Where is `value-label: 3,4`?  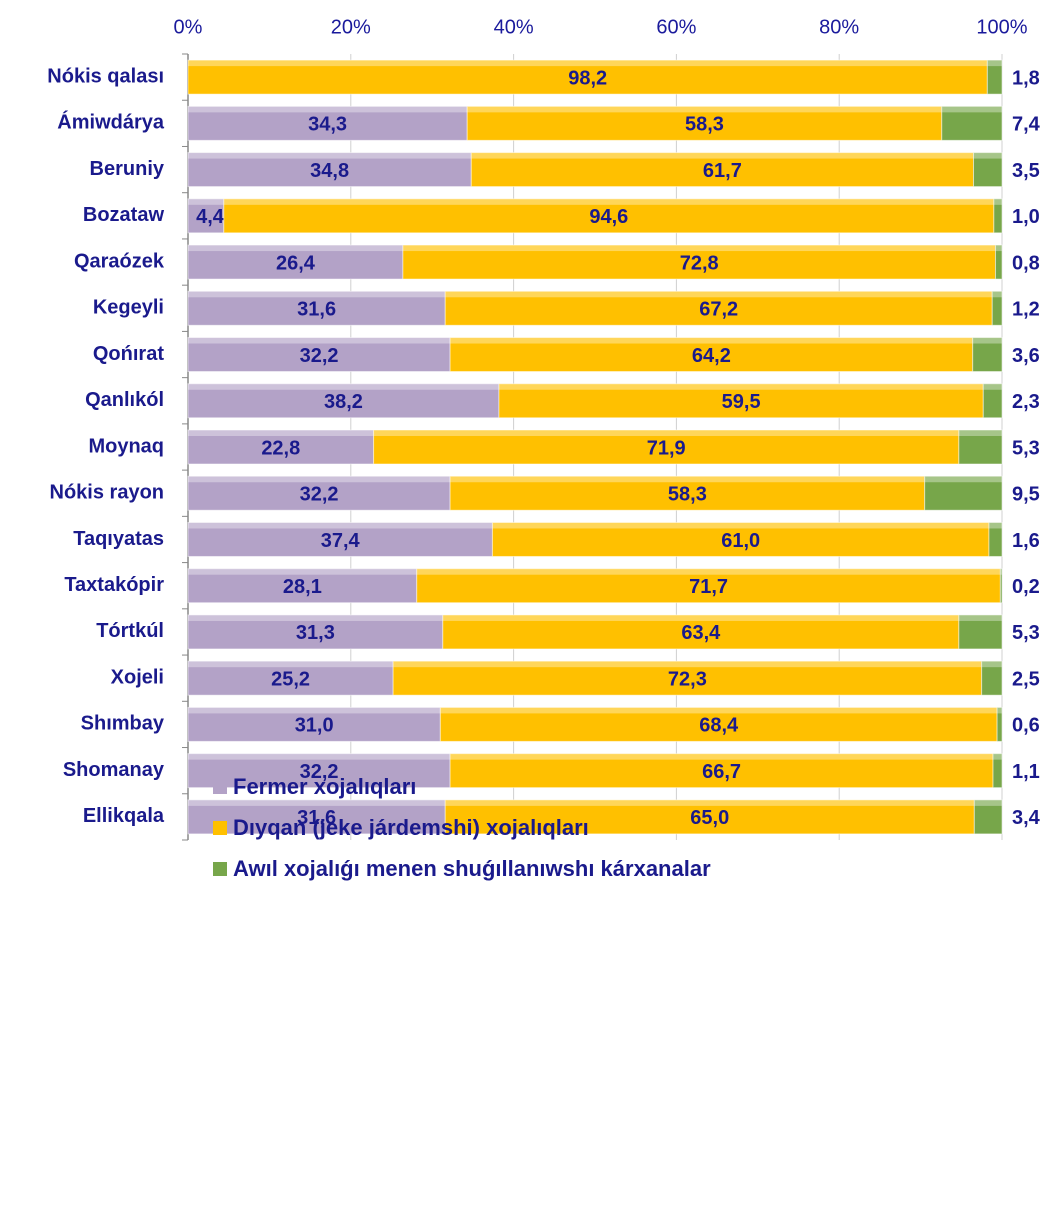 value-label: 3,4 is located at coordinates (1026, 818).